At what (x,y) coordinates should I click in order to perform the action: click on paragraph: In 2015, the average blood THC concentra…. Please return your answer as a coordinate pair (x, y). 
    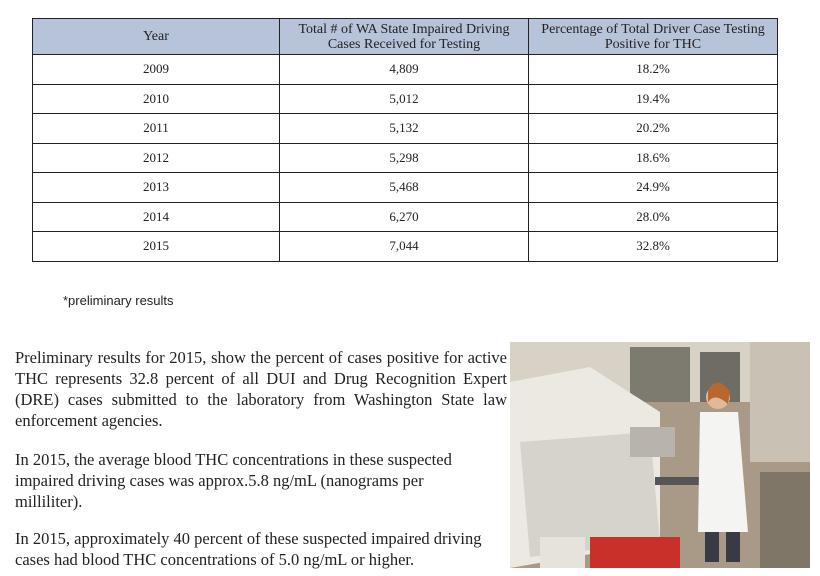
    Looking at the image, I should click on (233, 480).